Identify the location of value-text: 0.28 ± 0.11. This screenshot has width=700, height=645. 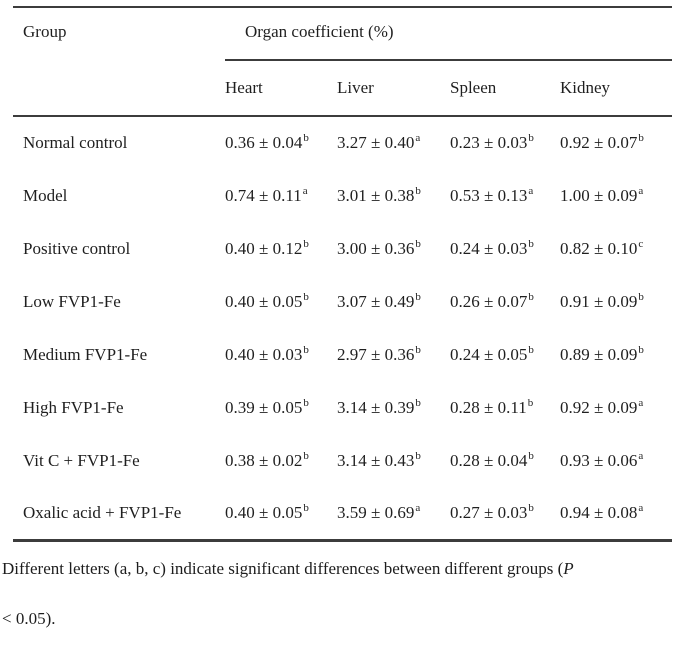
(488, 407).